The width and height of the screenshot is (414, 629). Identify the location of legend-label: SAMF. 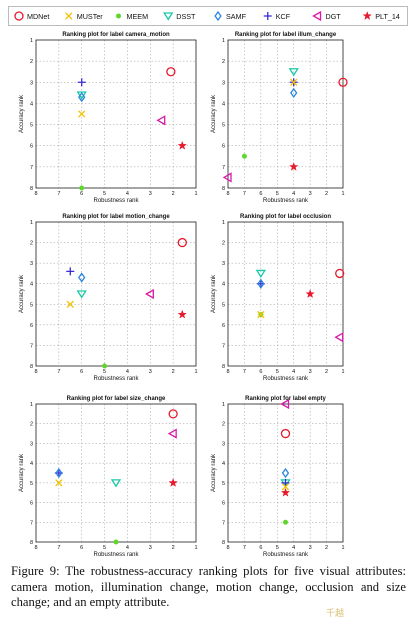
(236, 16).